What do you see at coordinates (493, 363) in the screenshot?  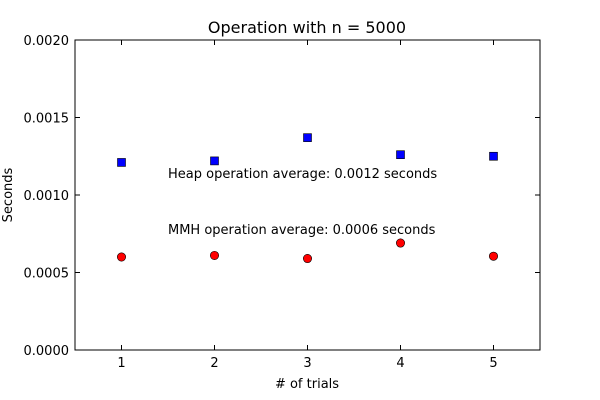 I see `x-tick-label: 5` at bounding box center [493, 363].